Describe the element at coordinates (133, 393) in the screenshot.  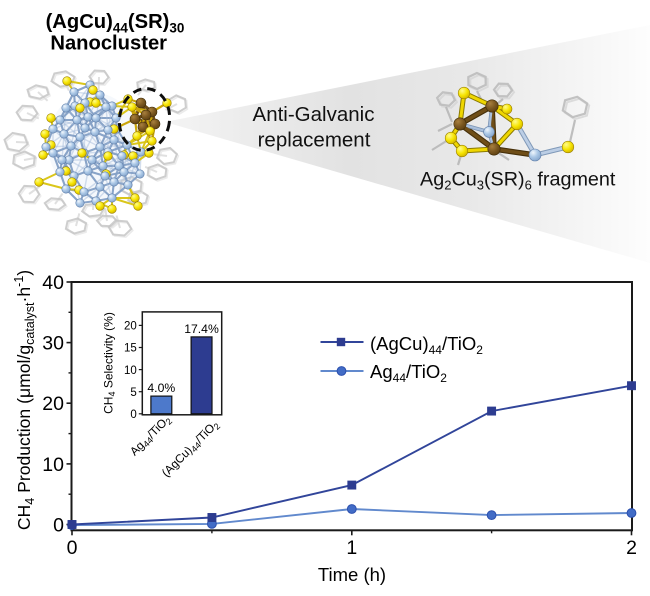
I see `svg-text: 5` at that location.